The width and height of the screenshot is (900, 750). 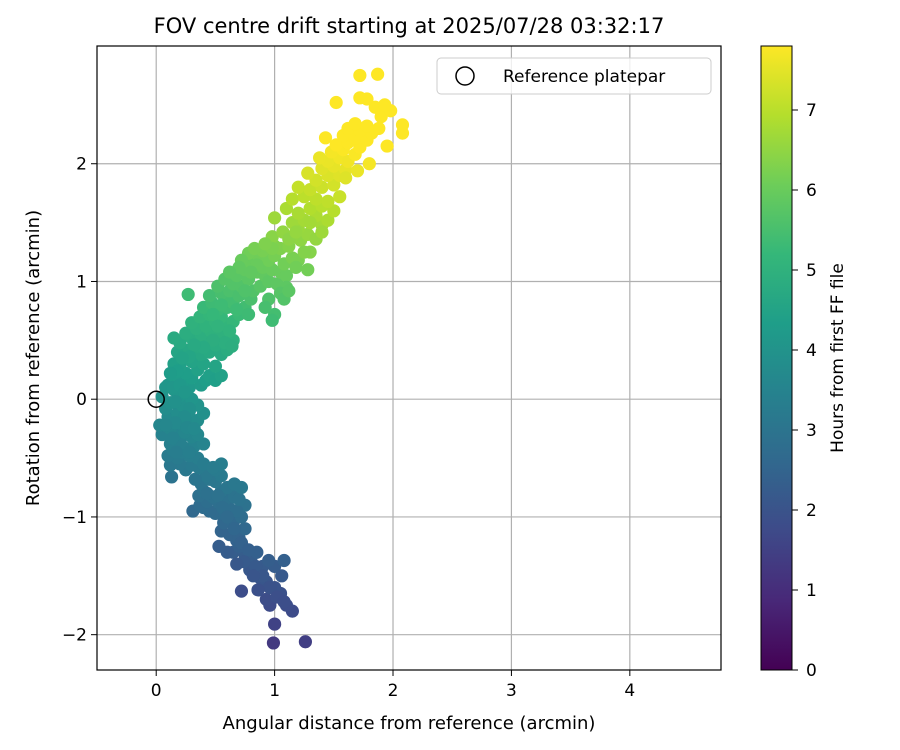 I want to click on x-tick-label: 1, so click(x=274, y=691).